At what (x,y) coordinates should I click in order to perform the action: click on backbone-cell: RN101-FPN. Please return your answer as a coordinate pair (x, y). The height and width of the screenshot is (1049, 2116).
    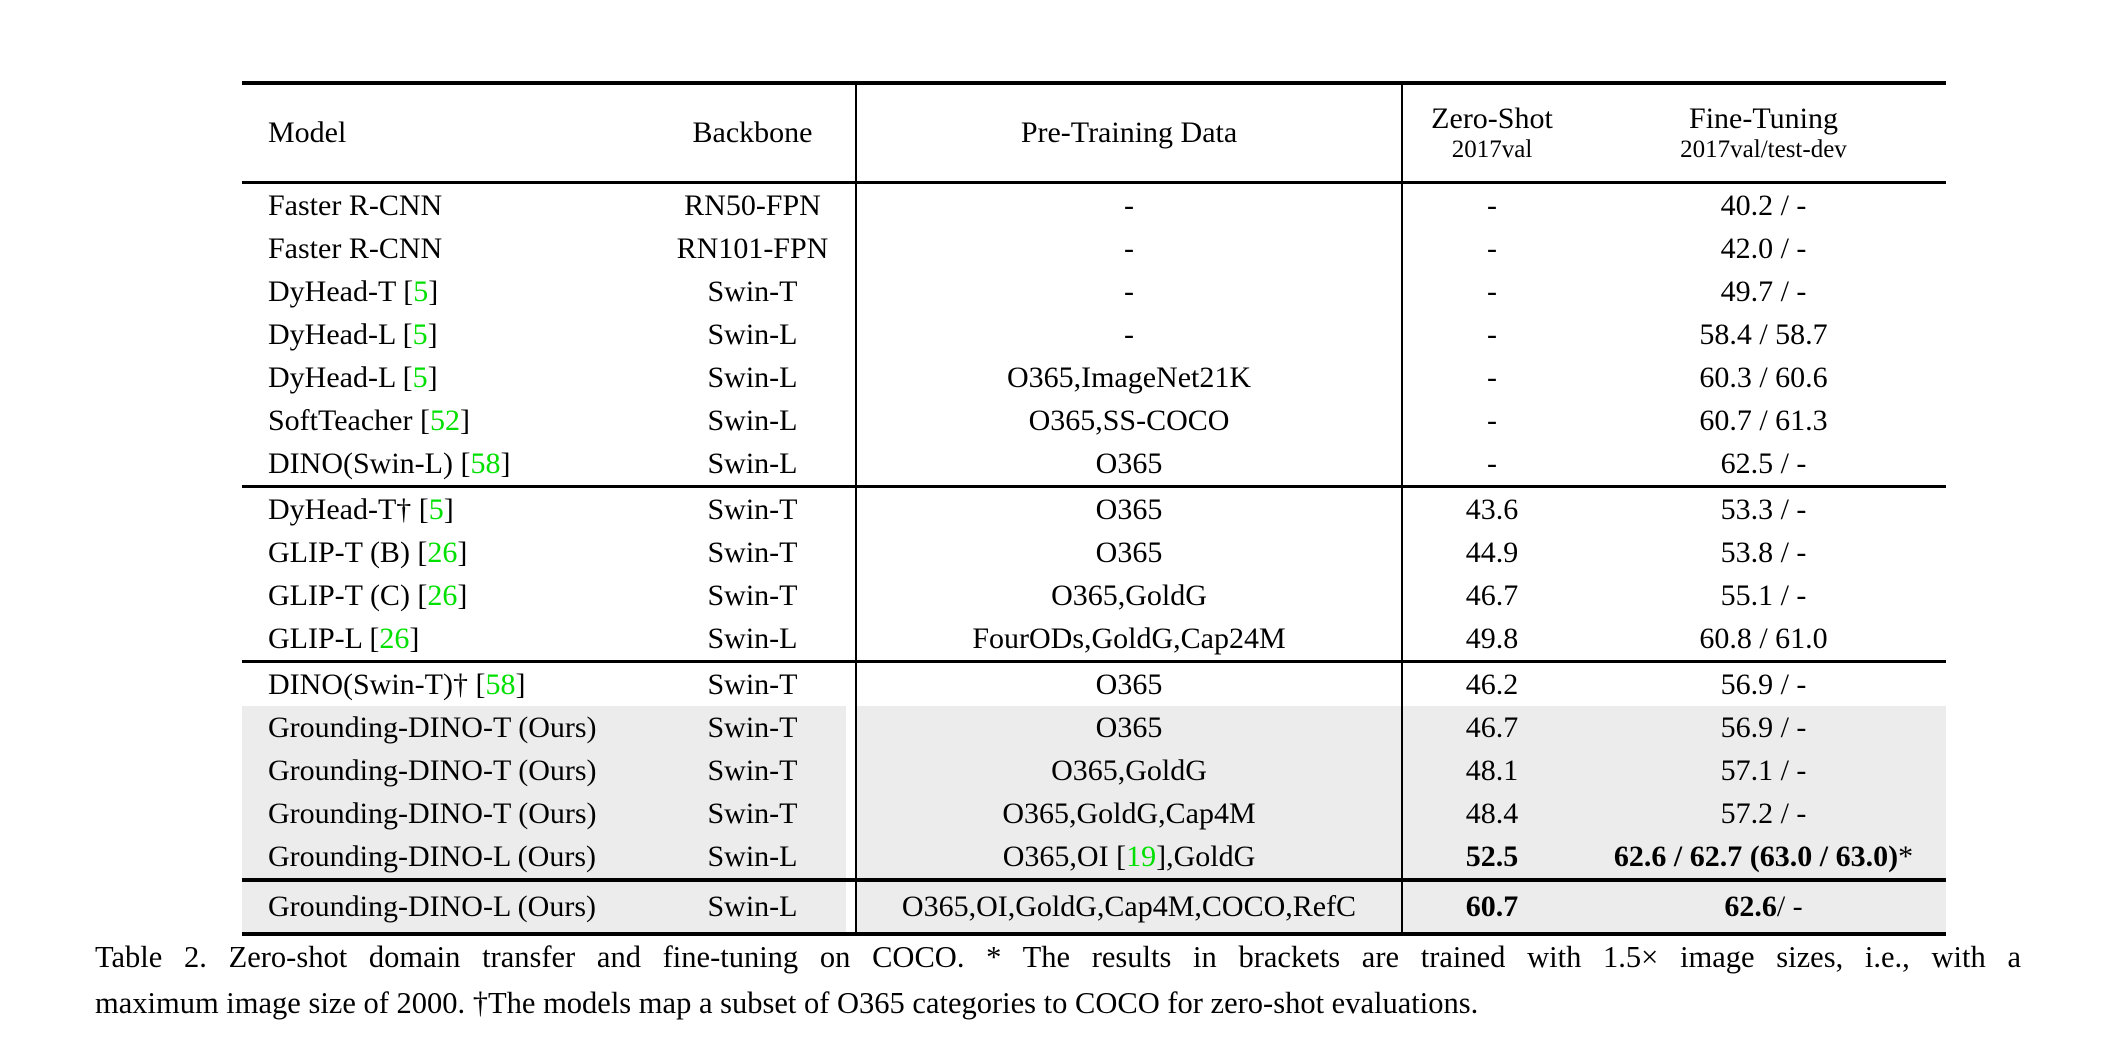
    Looking at the image, I should click on (752, 248).